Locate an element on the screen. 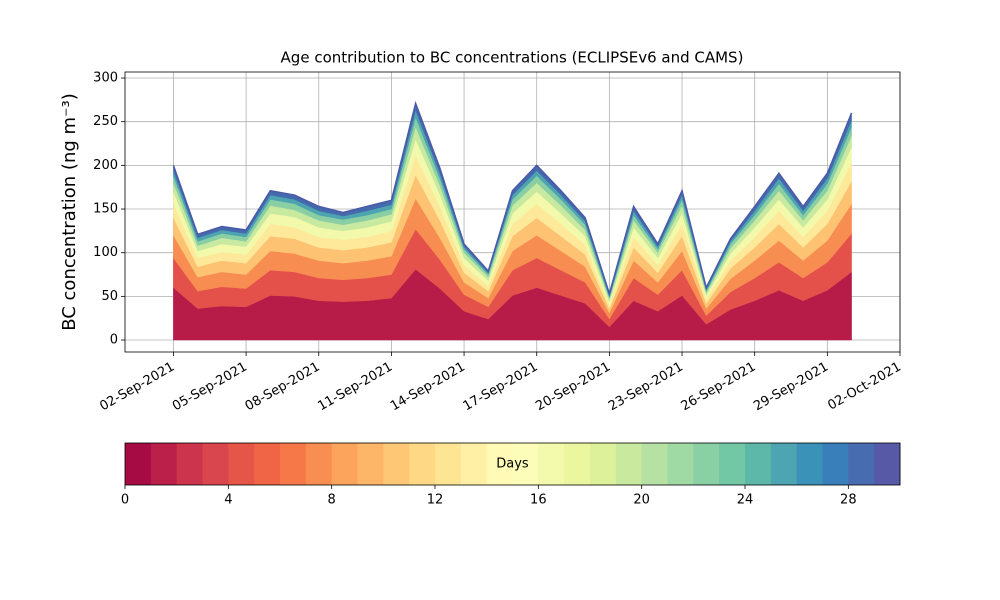 The image size is (1000, 600). colorbar-tick-label: 28 is located at coordinates (848, 500).